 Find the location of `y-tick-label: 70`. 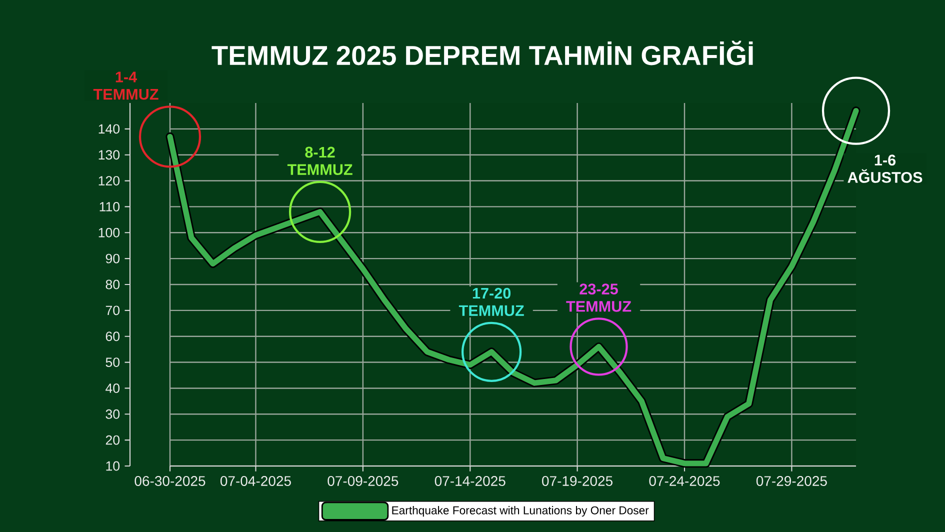

y-tick-label: 70 is located at coordinates (113, 311).